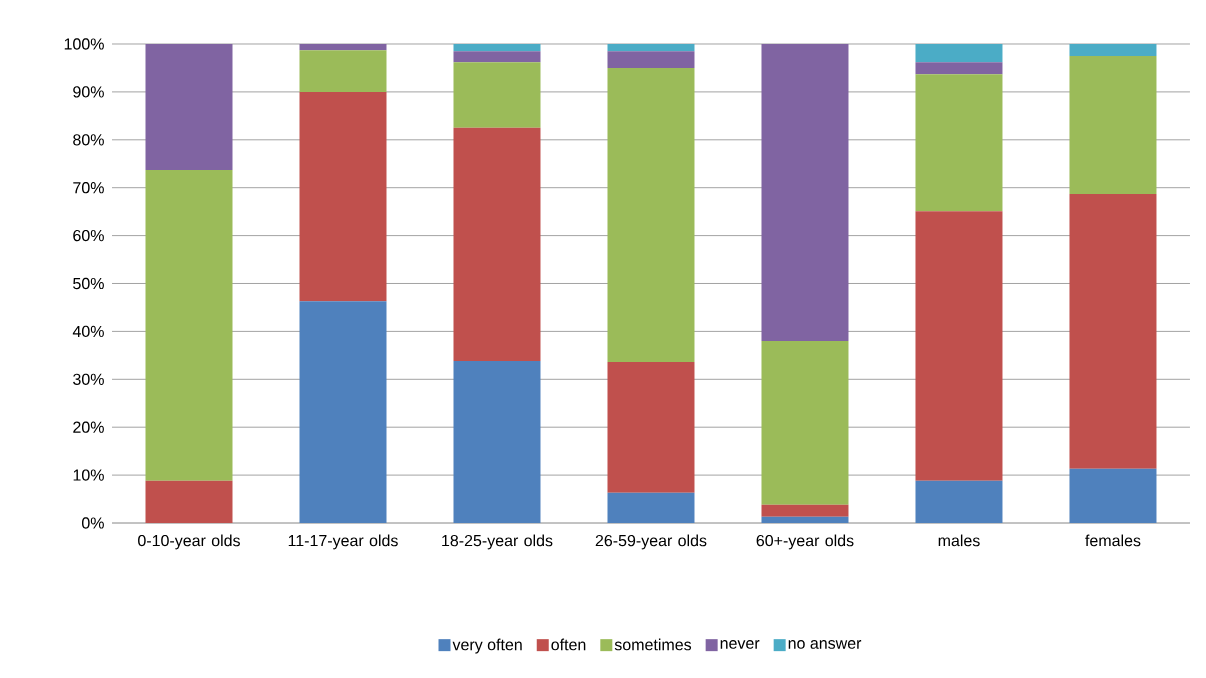 This screenshot has width=1206, height=678. Describe the element at coordinates (189, 542) in the screenshot. I see `x-tick-label: 0-10-year olds` at that location.